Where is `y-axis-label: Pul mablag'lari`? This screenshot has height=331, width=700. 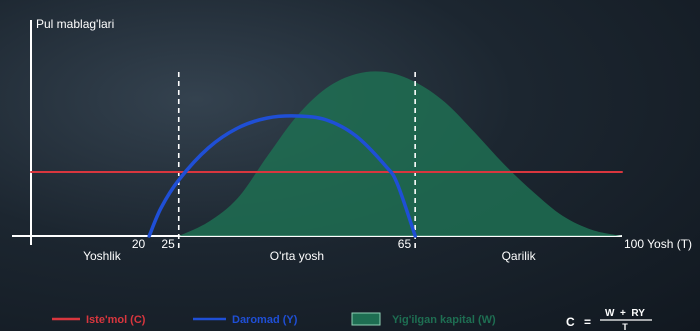
y-axis-label: Pul mablag'lari is located at coordinates (75, 24).